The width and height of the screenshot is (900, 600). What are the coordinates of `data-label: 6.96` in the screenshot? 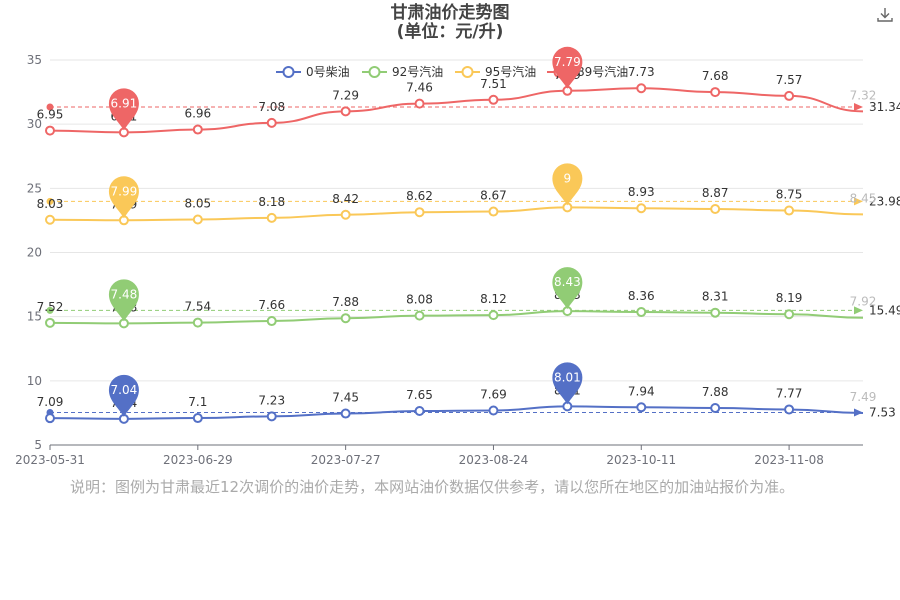 It's located at (197, 114).